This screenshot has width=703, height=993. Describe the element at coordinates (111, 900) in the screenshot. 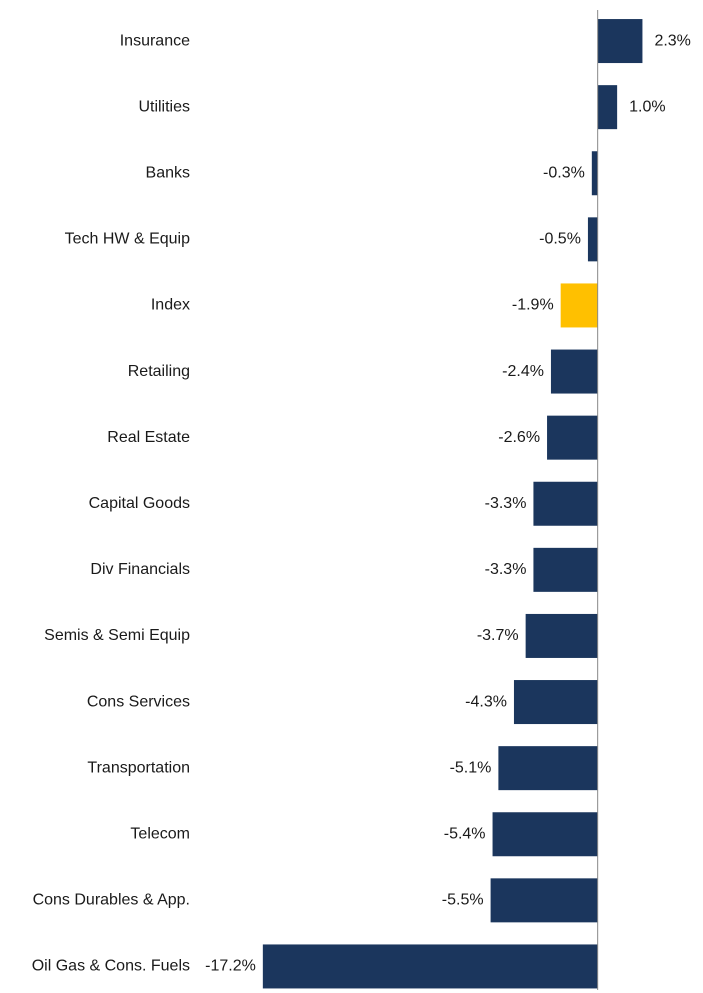

I see `category-label: Cons Durables & App.` at that location.